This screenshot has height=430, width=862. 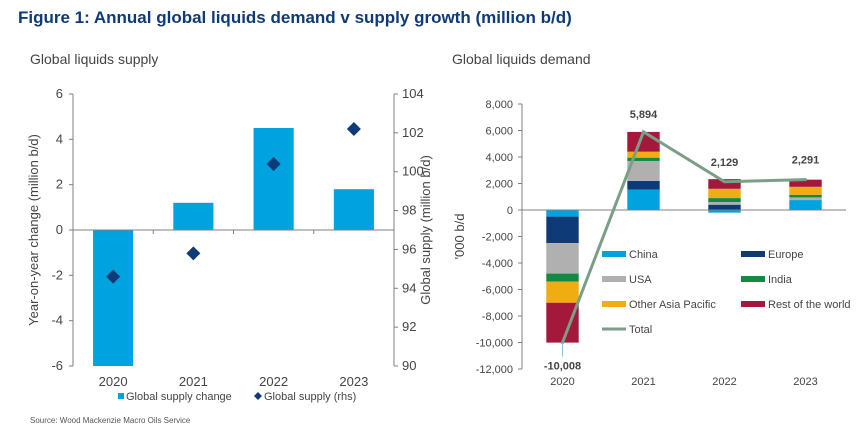 What do you see at coordinates (413, 93) in the screenshot?
I see `supply-right-tick-label: 104` at bounding box center [413, 93].